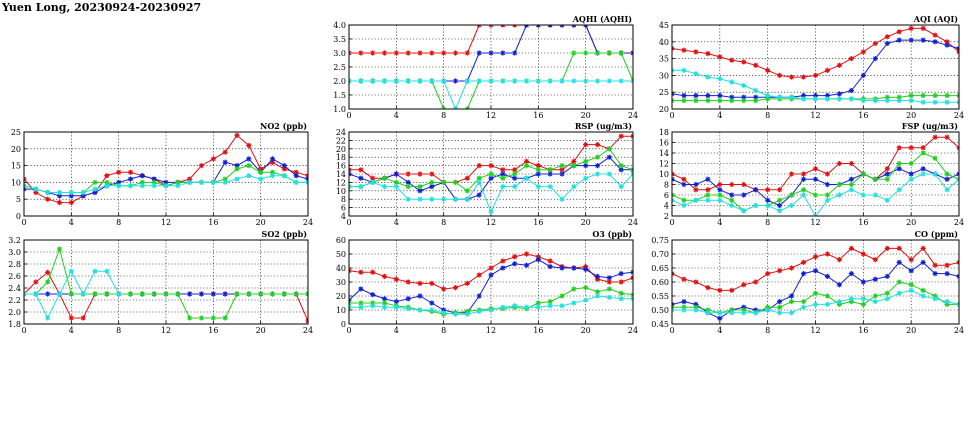 This screenshot has height=447, width=975. I want to click on x-tick-label: 16, so click(538, 222).